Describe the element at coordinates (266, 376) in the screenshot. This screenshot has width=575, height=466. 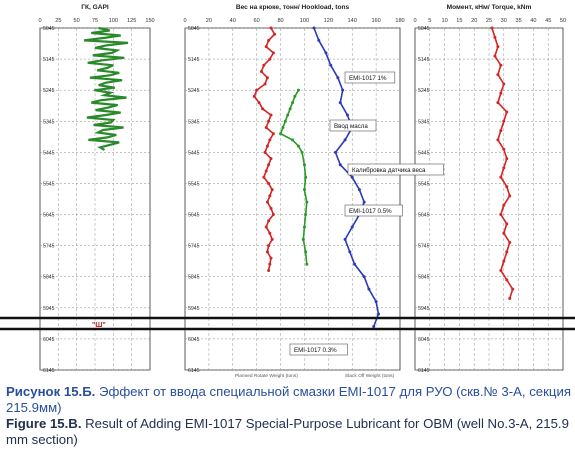
I see `legend-entry: Planned Rotate Weight (tons)` at that location.